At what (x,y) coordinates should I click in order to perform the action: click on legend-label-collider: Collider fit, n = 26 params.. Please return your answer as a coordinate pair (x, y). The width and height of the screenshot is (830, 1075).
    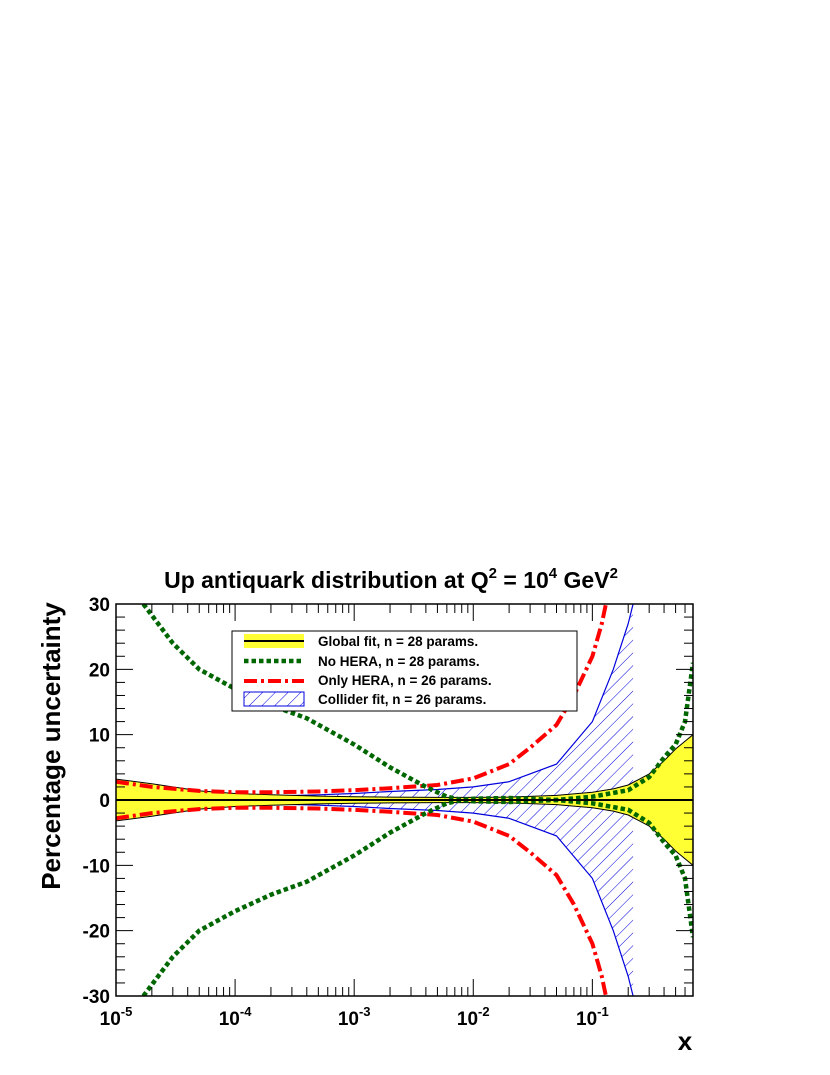
    Looking at the image, I should click on (402, 699).